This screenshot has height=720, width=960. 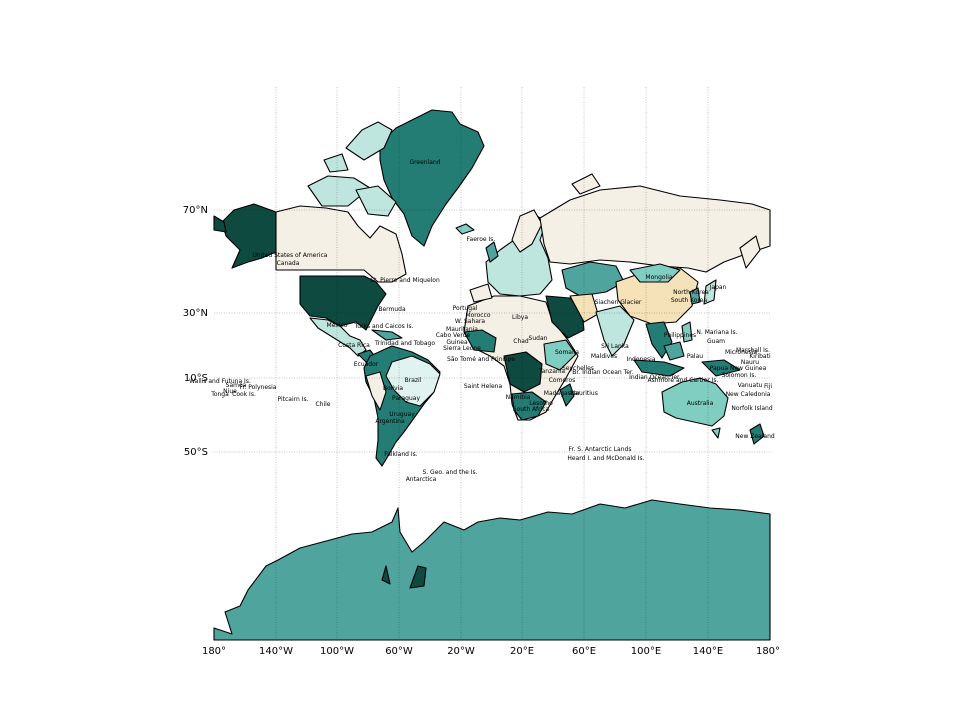 I want to click on country-label: Chad, so click(x=521, y=341).